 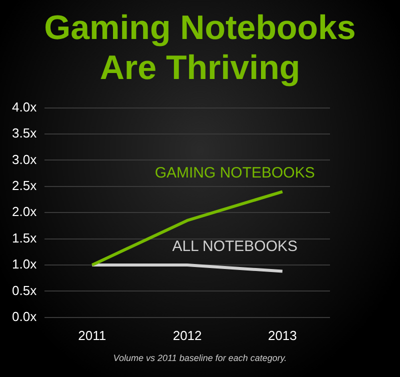 What do you see at coordinates (25, 106) in the screenshot?
I see `y-tick-label: 4.0x` at bounding box center [25, 106].